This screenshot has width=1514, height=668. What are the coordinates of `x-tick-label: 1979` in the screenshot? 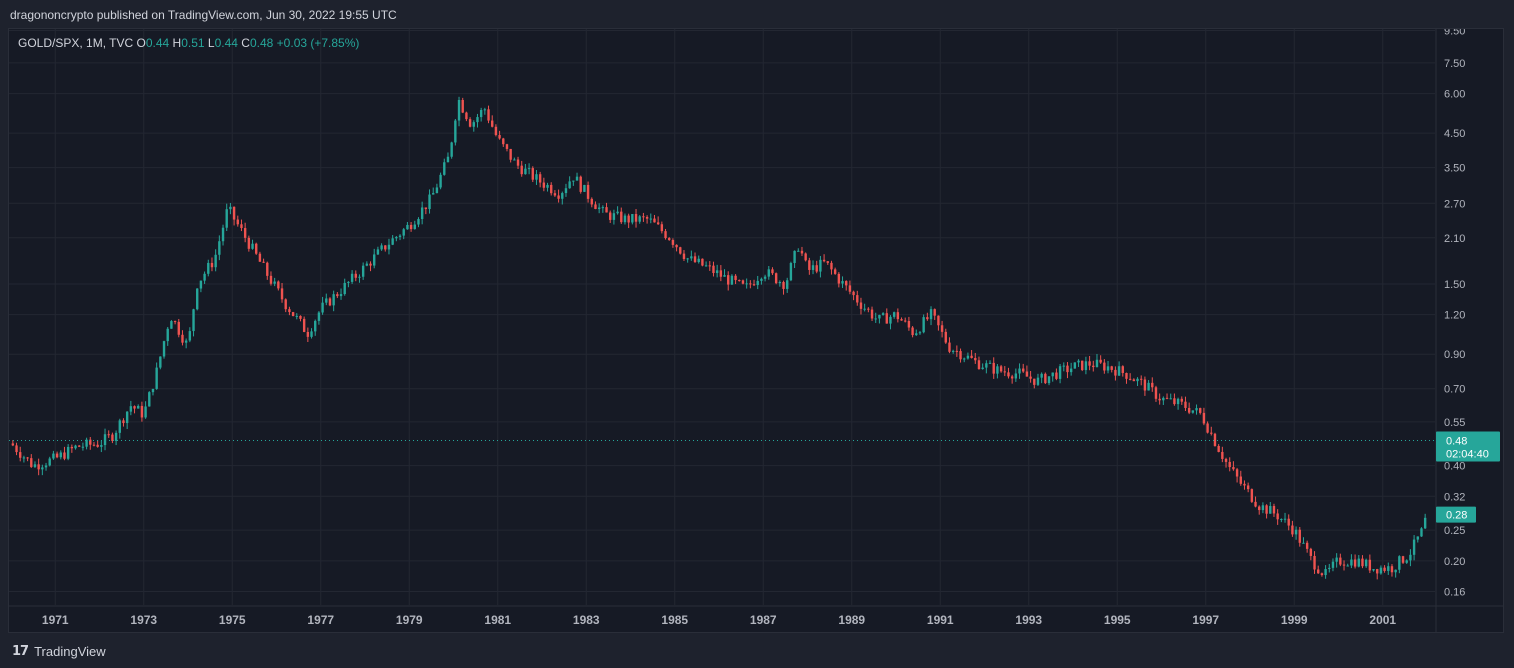 It's located at (409, 620).